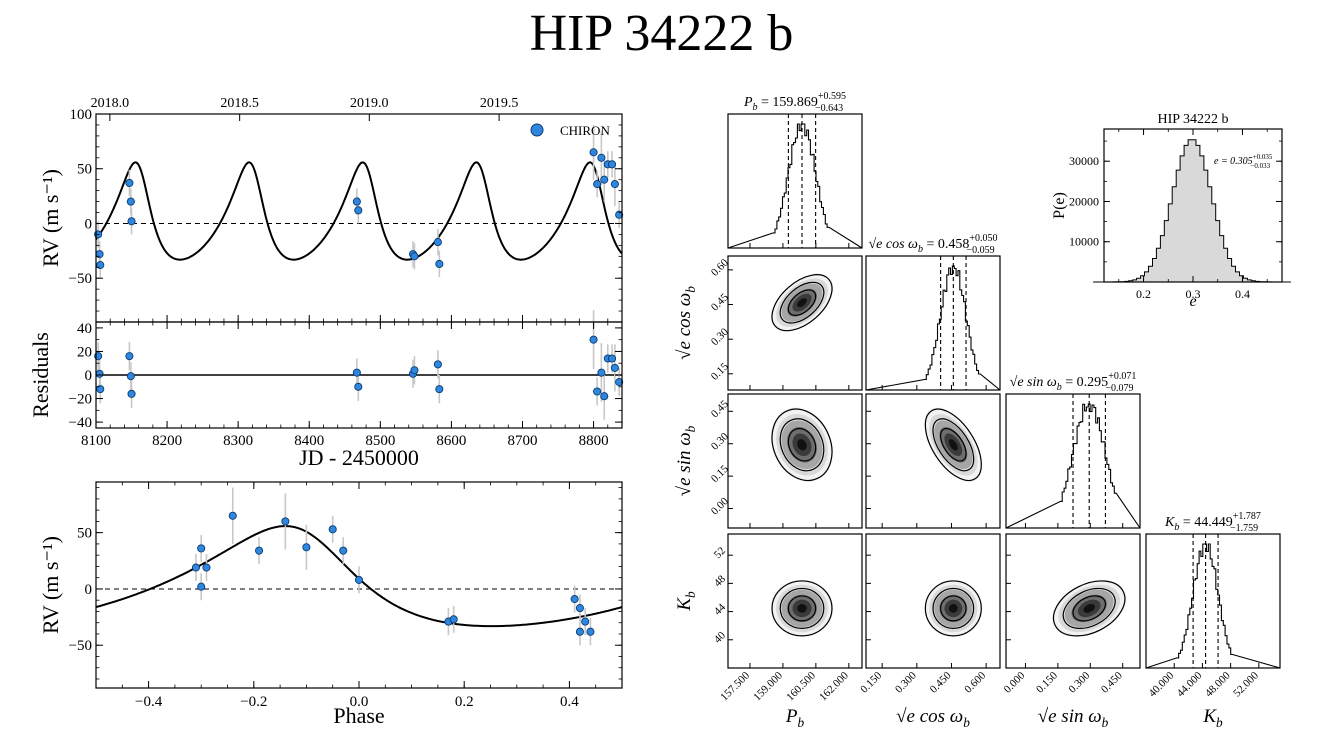 The image size is (1323, 751). I want to click on title-subscript: b, so click(1059, 387).